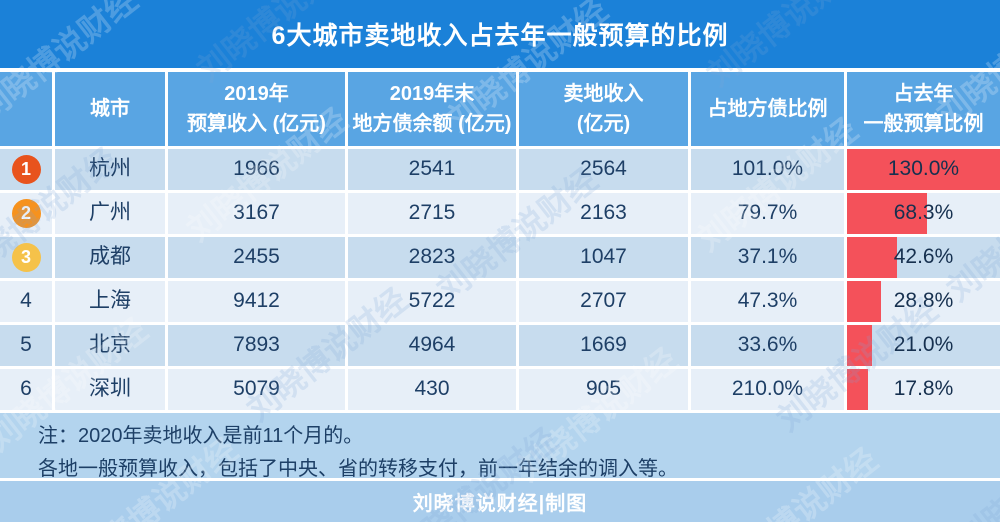 The height and width of the screenshot is (522, 1000). Describe the element at coordinates (110, 169) in the screenshot. I see `city-cell: 杭州` at that location.